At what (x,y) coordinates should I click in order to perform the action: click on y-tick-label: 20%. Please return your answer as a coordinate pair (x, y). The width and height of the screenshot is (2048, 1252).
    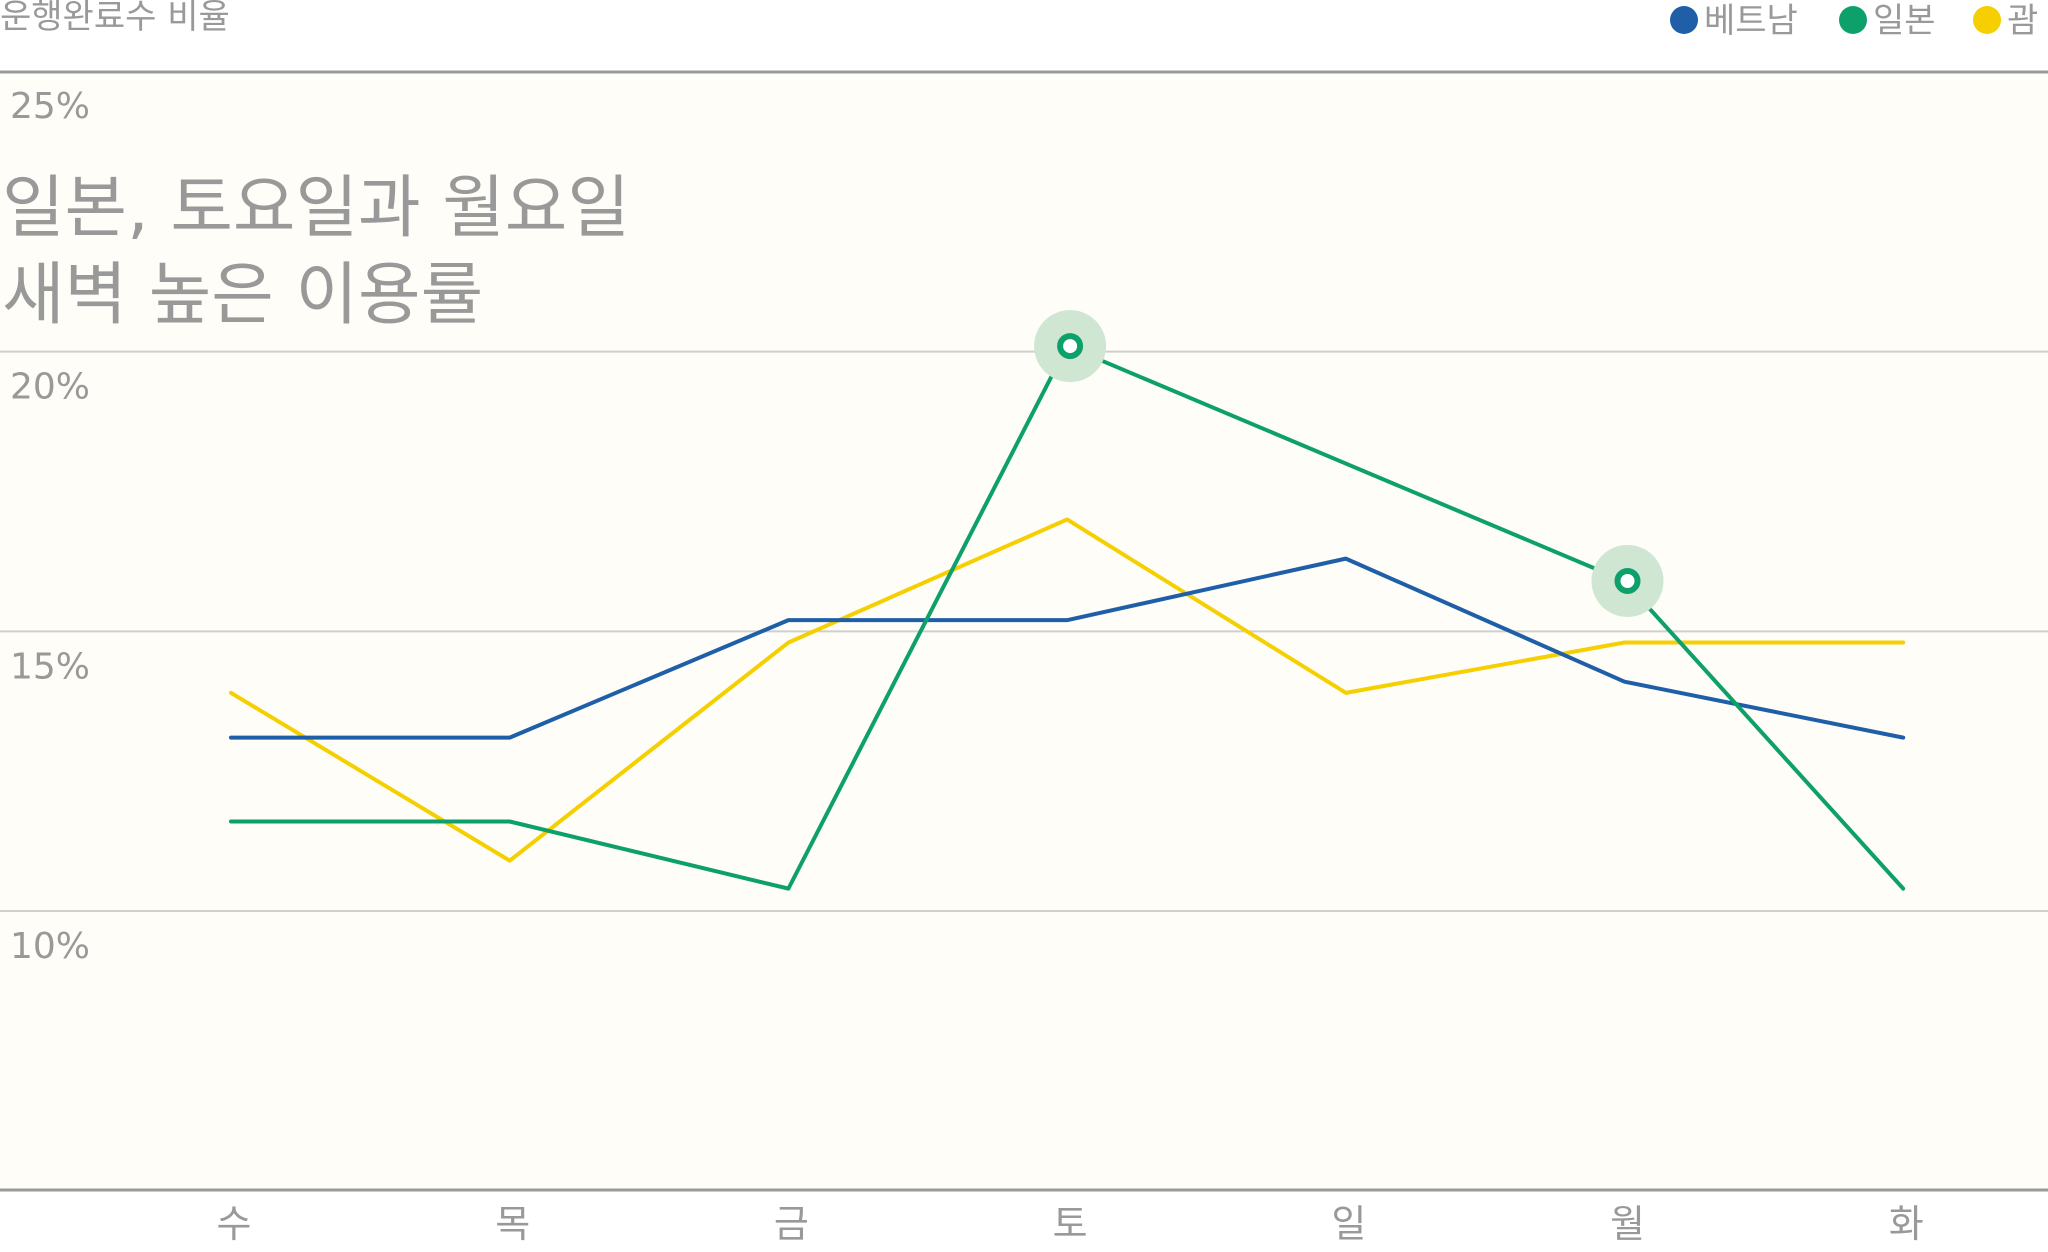
    Looking at the image, I should click on (50, 387).